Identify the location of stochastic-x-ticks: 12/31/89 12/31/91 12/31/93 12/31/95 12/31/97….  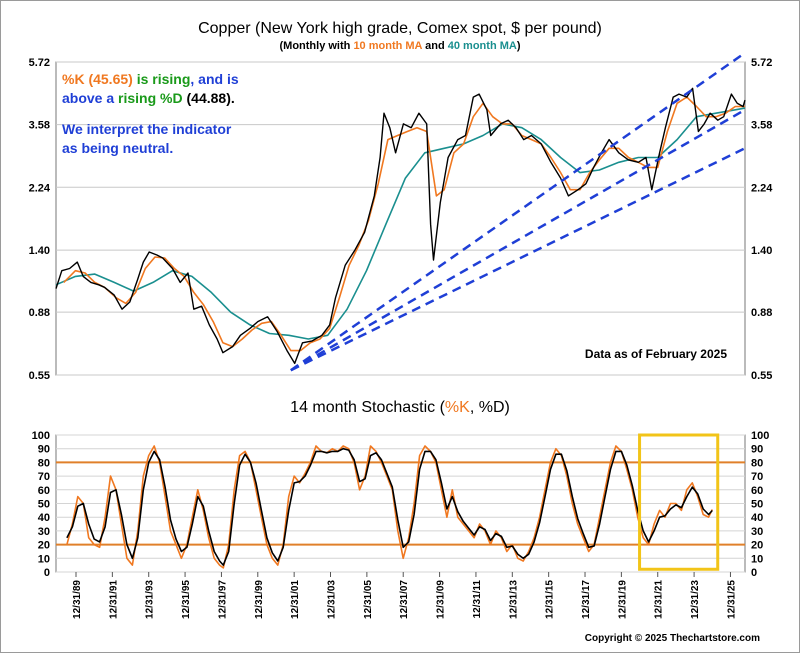
(404, 595).